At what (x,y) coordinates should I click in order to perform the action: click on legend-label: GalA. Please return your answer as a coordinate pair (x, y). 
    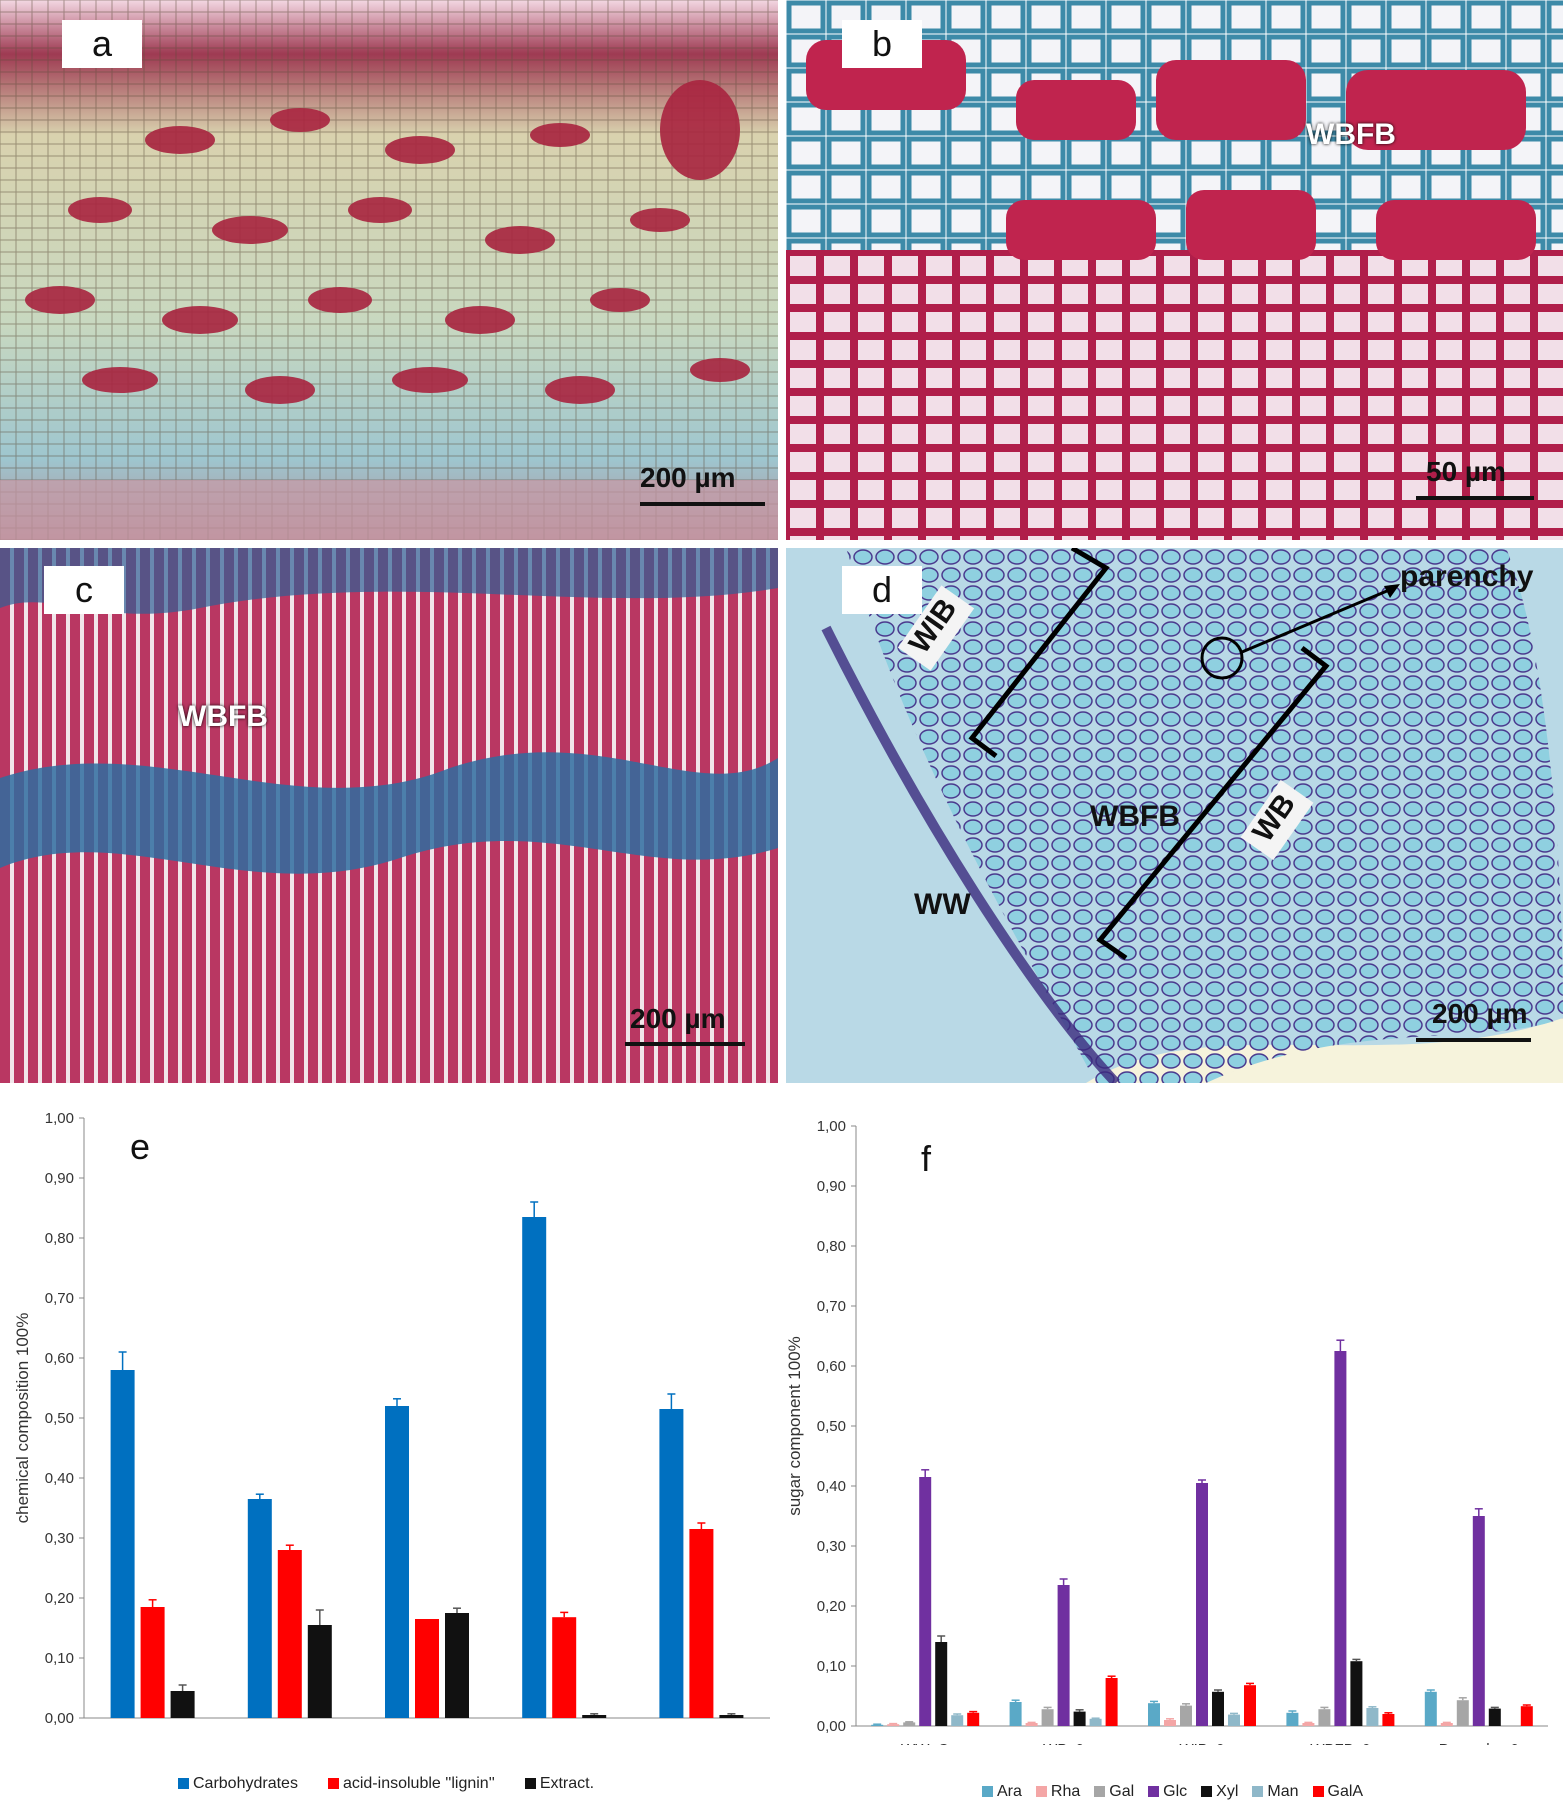
    Looking at the image, I should click on (1345, 1791).